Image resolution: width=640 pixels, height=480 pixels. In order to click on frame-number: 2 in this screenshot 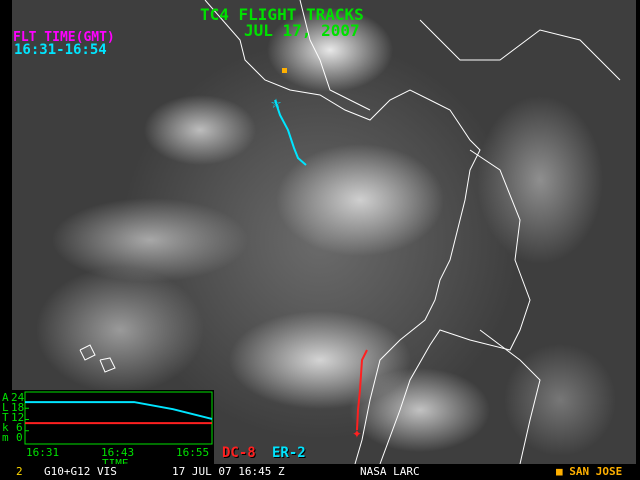, I will do `click(19, 471)`.